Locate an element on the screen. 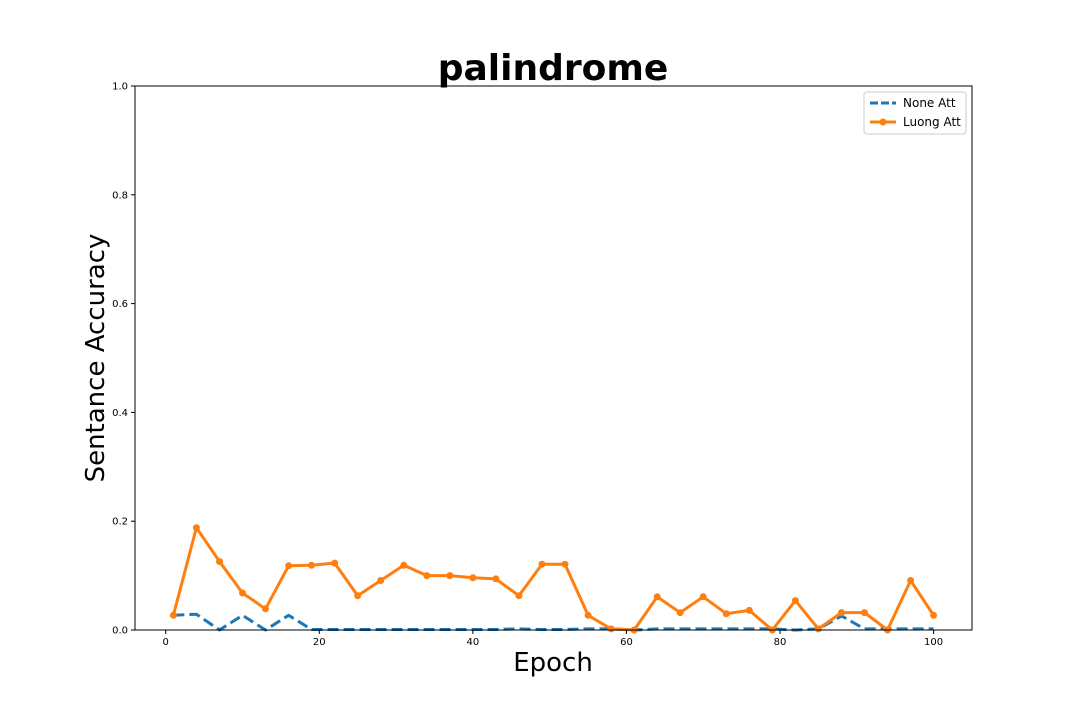 The image size is (1080, 720). y-tick-label: 0.4 is located at coordinates (120, 413).